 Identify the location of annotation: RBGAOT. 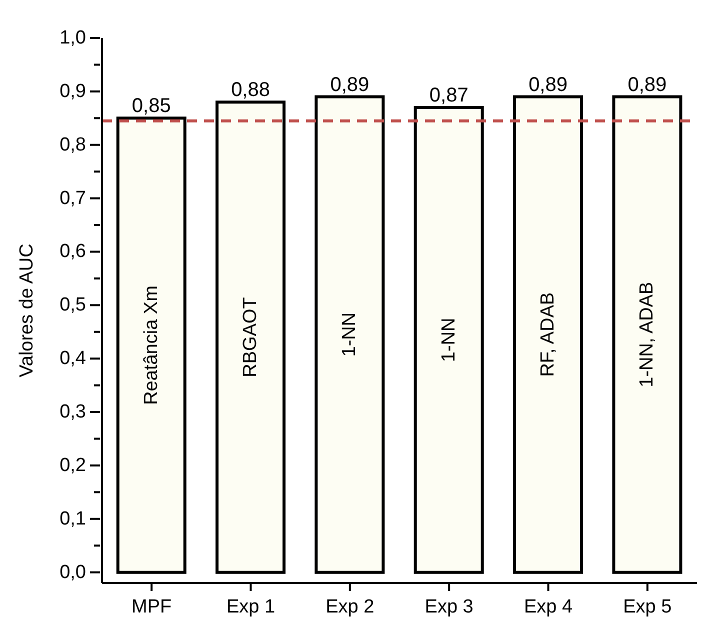
(251, 337).